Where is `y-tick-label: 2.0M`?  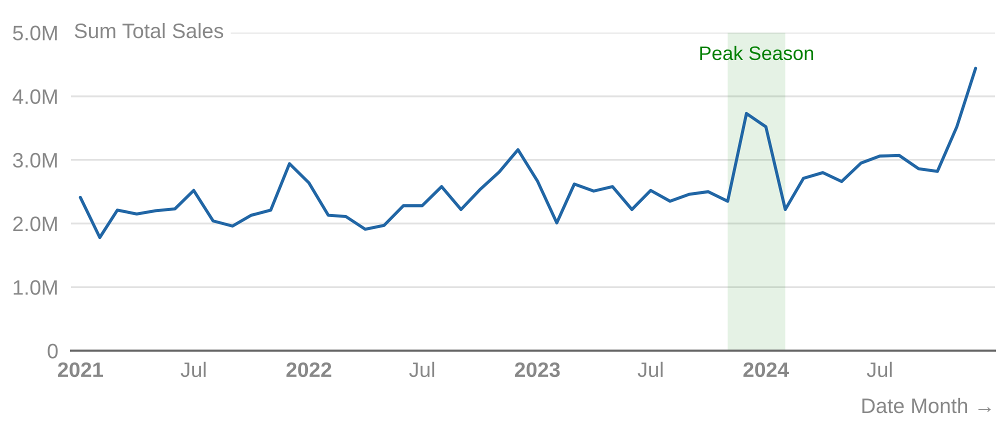 y-tick-label: 2.0M is located at coordinates (35, 224).